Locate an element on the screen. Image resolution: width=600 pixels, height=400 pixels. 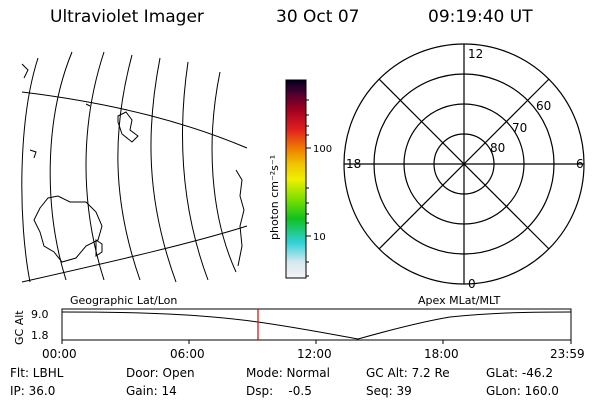
date-label: 30 Oct 07 is located at coordinates (318, 17).